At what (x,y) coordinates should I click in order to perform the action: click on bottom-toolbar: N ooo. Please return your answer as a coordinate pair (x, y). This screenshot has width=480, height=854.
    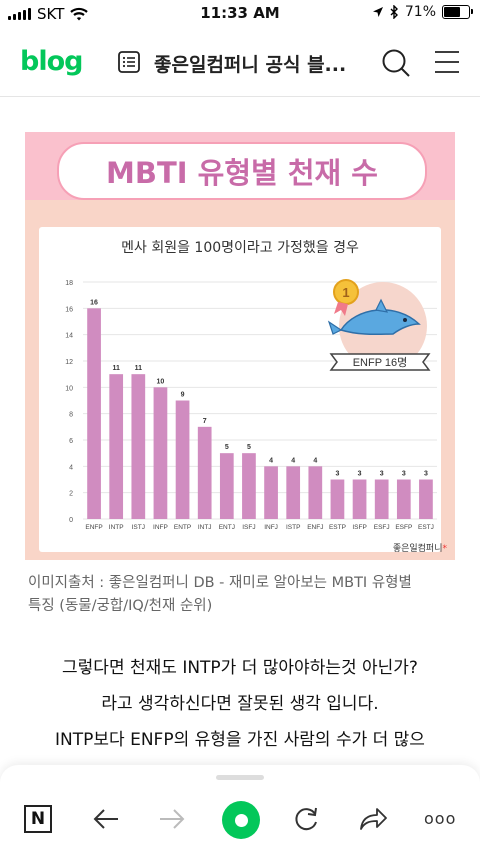
    Looking at the image, I should click on (240, 809).